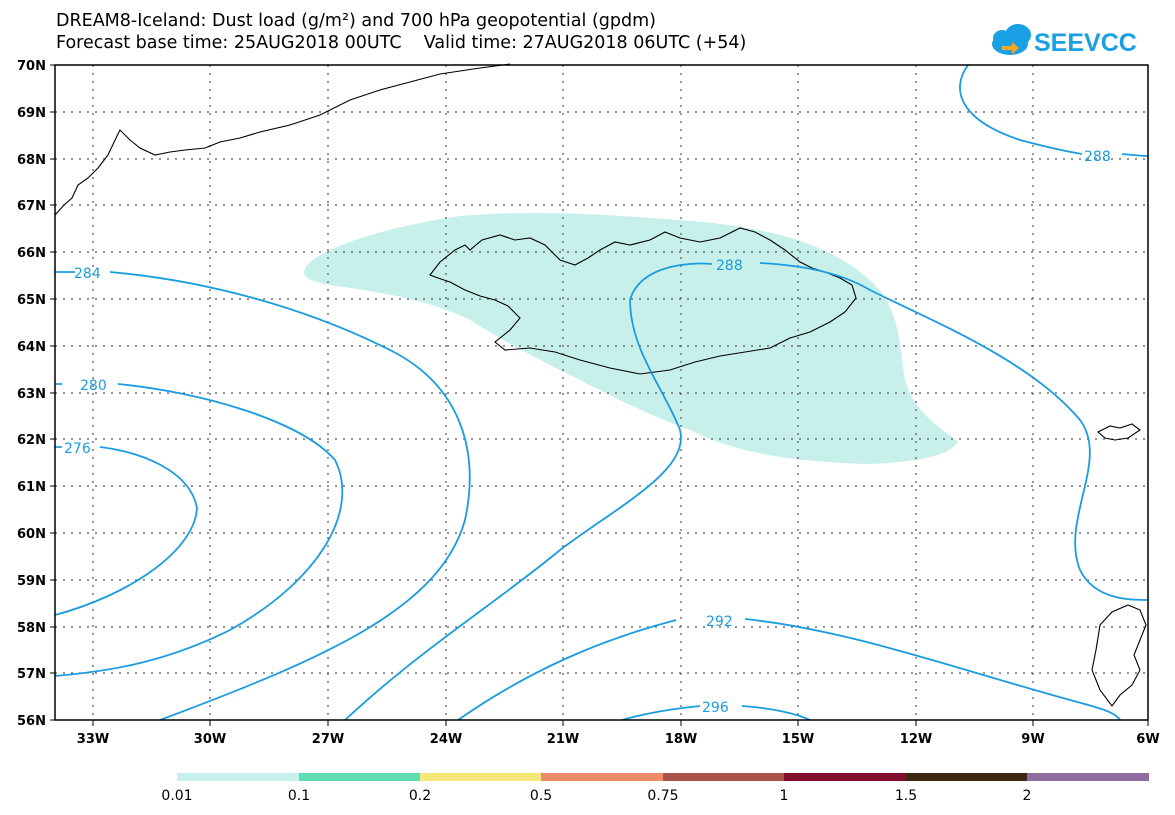  I want to click on contour-288-ne, so click(1054, 110).